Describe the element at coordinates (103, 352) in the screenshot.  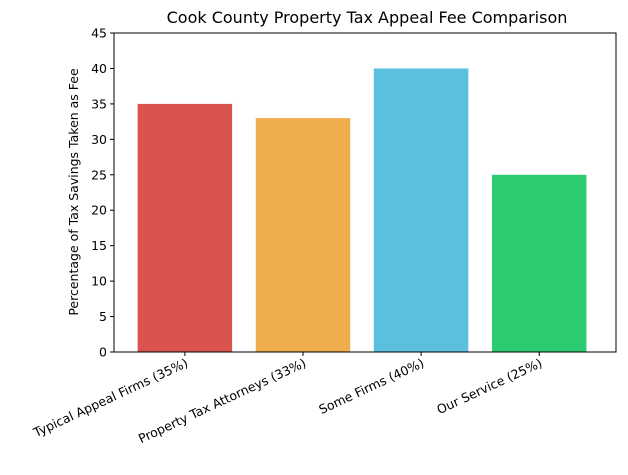
I see `y-tick-label-0: 0` at that location.